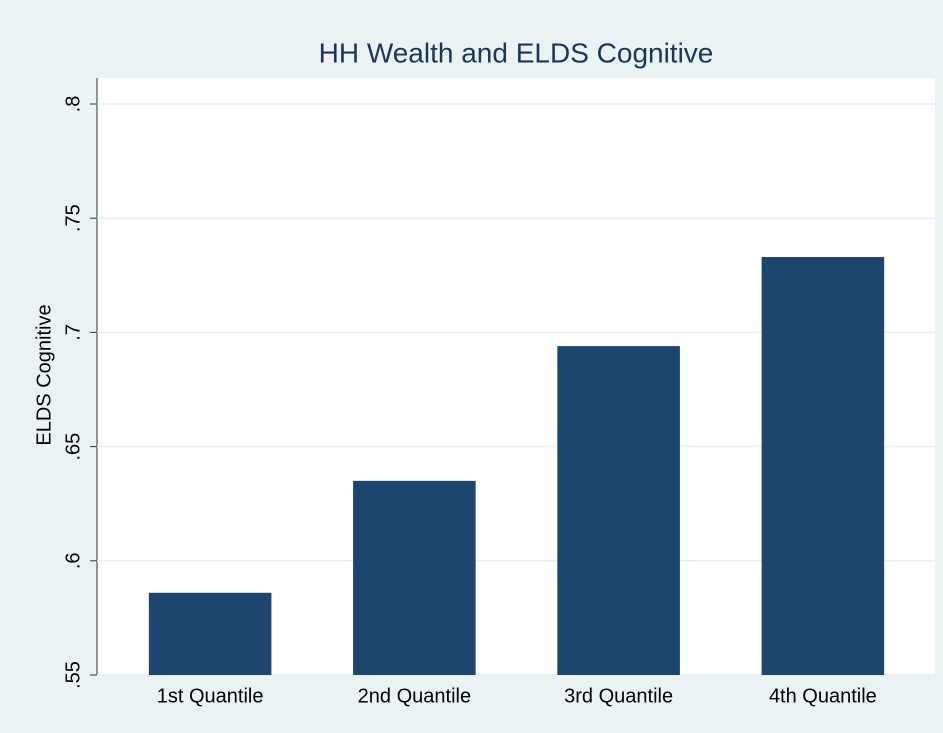  I want to click on y-axis-title: ELDS Cognitive, so click(44, 374).